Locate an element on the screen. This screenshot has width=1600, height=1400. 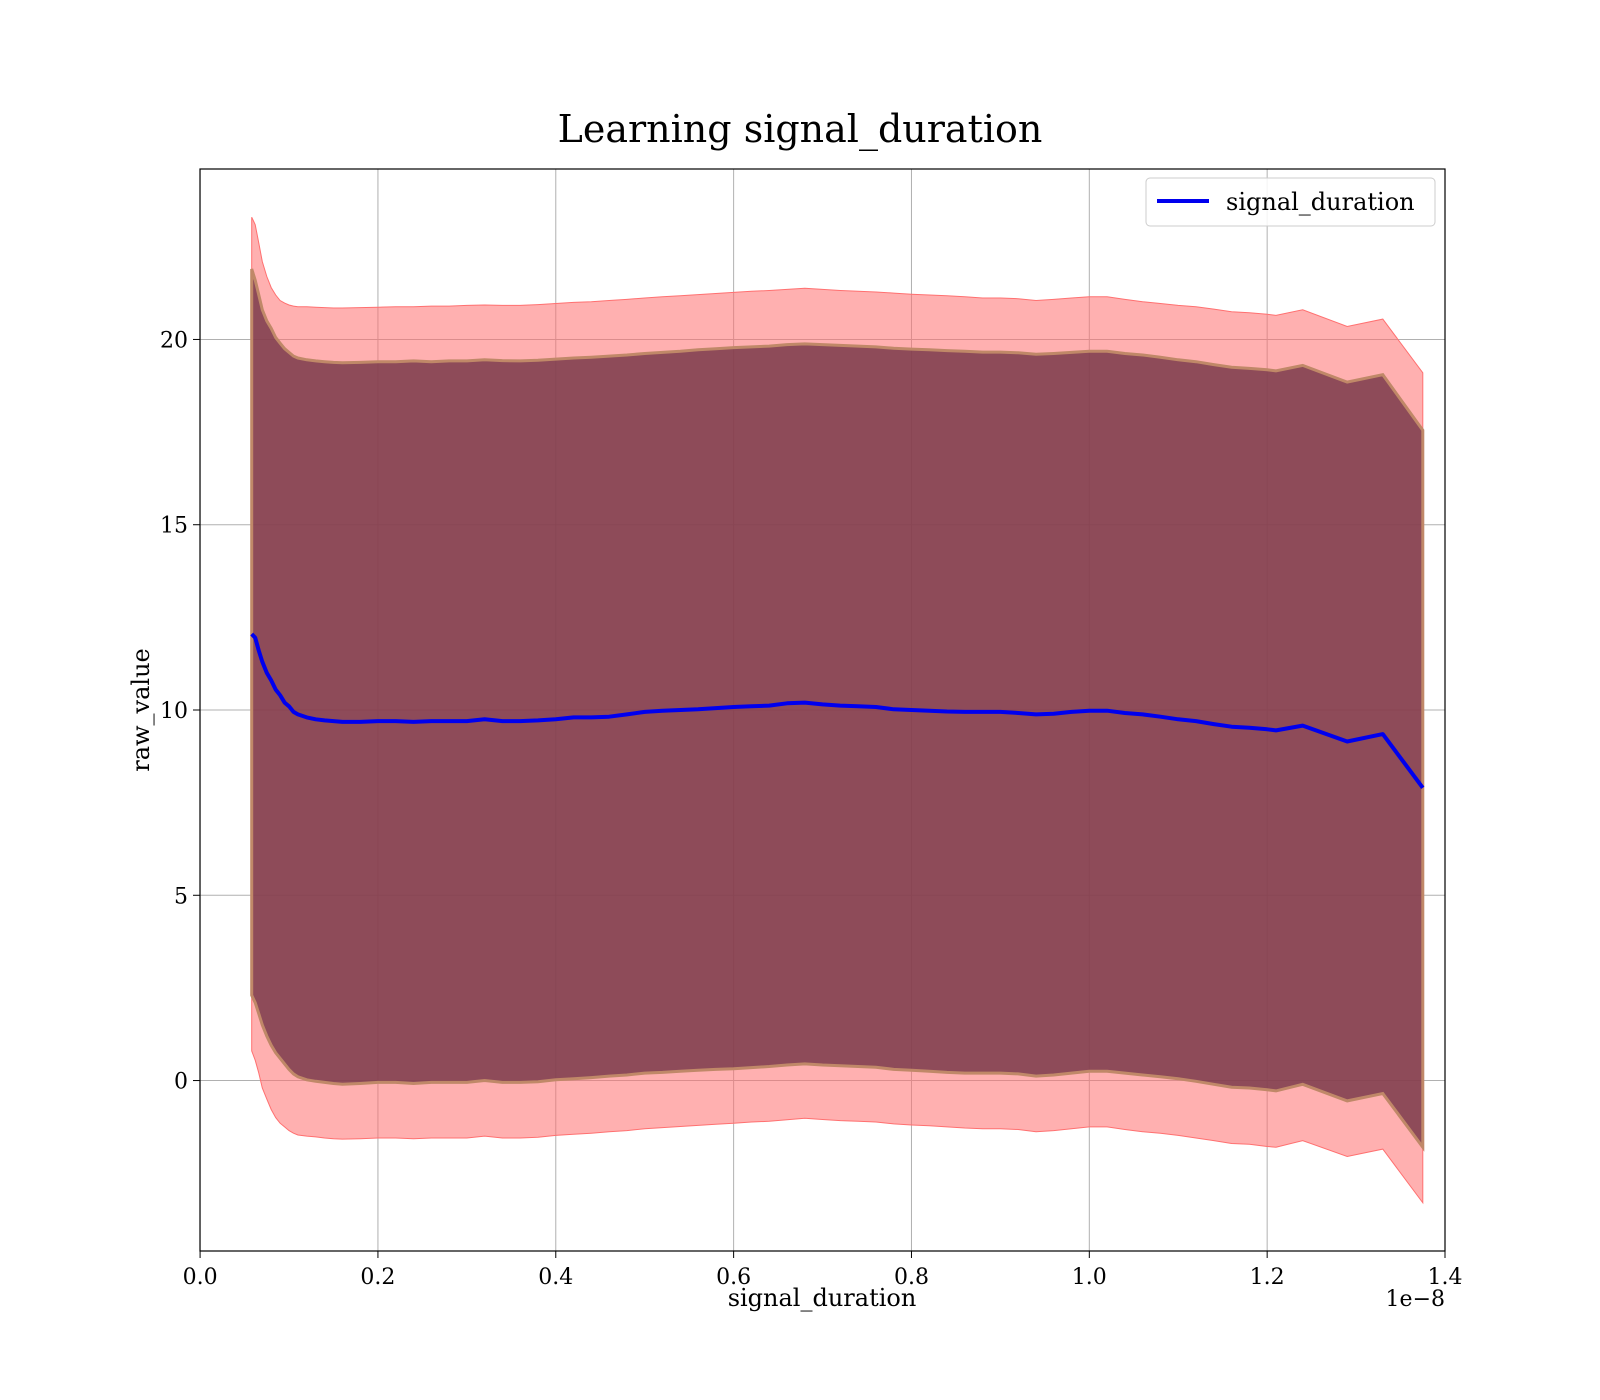
legend-entry-label: signal_duration is located at coordinates (1320, 202).